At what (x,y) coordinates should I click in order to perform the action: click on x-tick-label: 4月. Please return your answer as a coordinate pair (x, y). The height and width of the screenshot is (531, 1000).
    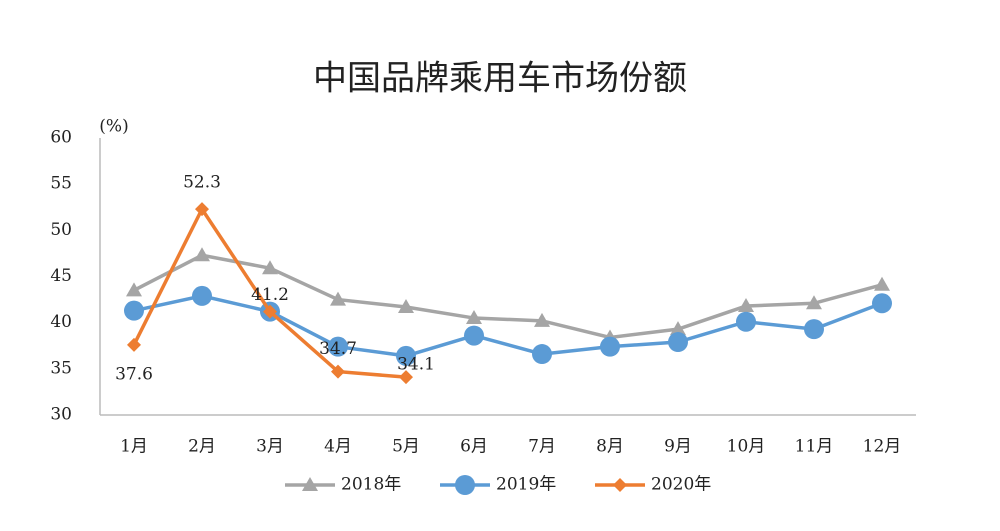
    Looking at the image, I should click on (338, 447).